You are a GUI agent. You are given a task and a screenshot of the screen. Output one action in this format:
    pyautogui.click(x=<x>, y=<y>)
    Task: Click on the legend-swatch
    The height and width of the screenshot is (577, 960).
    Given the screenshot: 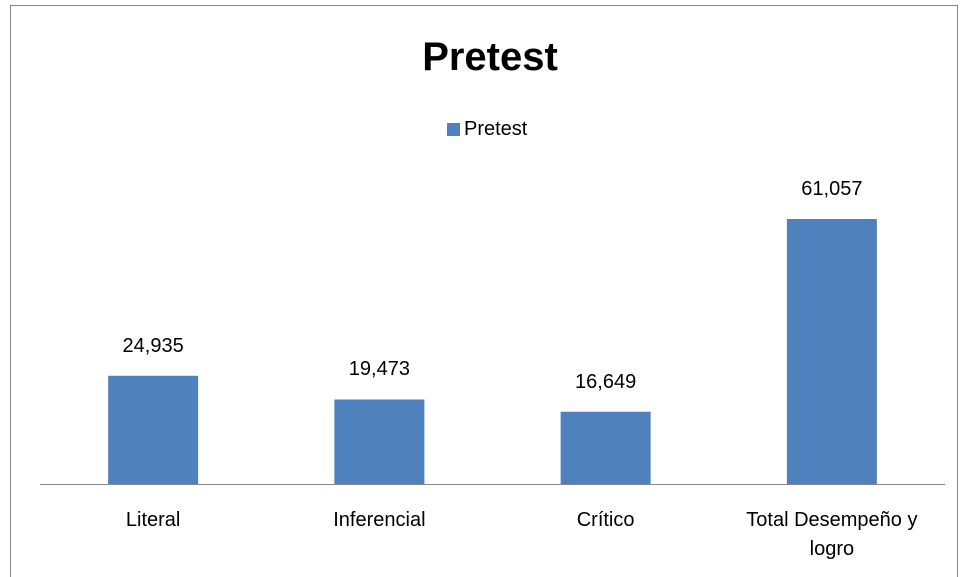 What is the action you would take?
    pyautogui.click(x=453, y=129)
    